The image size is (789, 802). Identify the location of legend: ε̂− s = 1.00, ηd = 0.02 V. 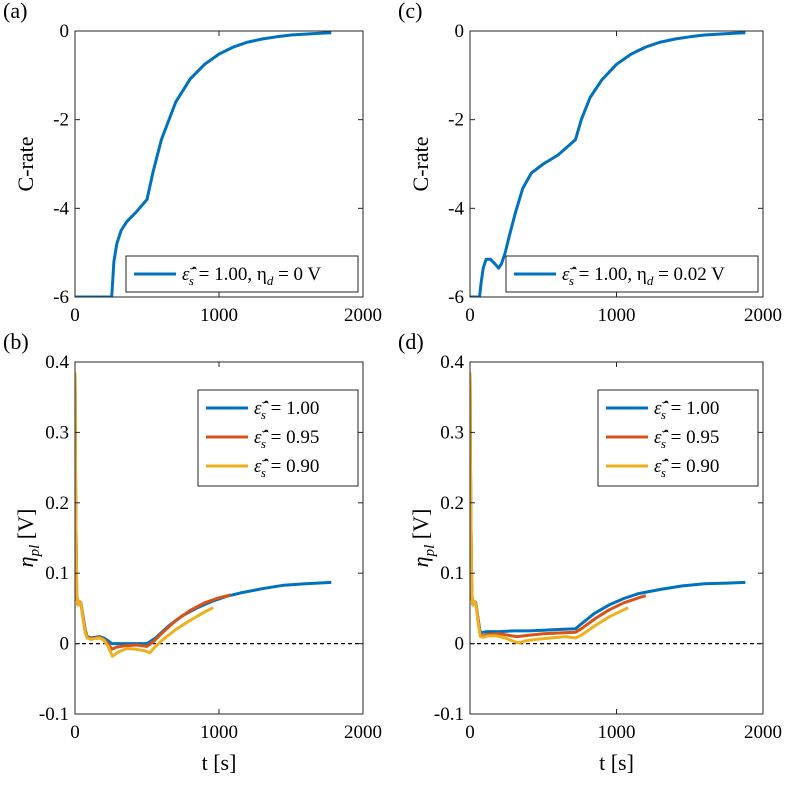
(632, 274).